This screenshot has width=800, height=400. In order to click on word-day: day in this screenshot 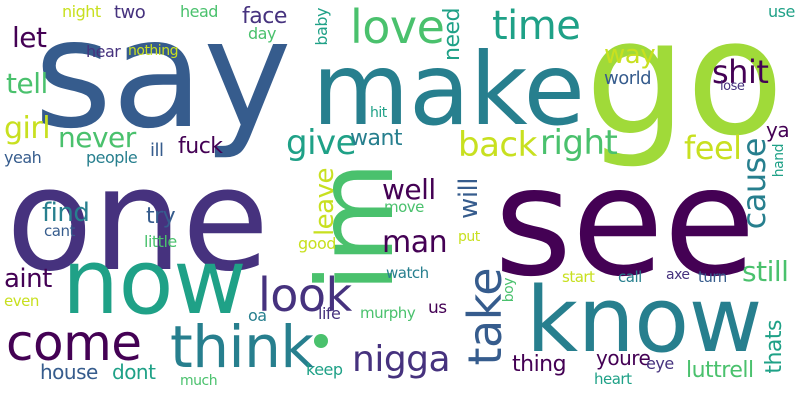, I will do `click(262, 33)`.